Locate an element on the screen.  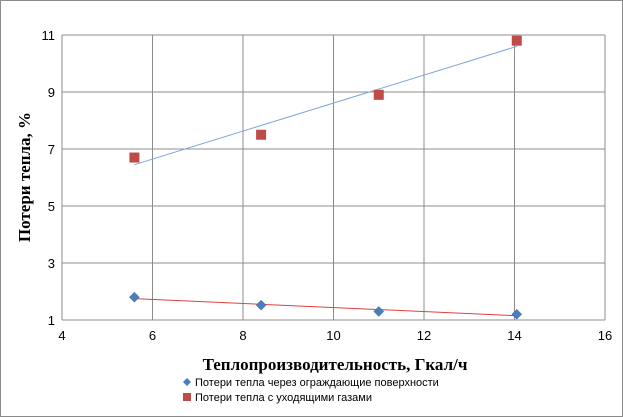
x-tick-label: 6 is located at coordinates (152, 335).